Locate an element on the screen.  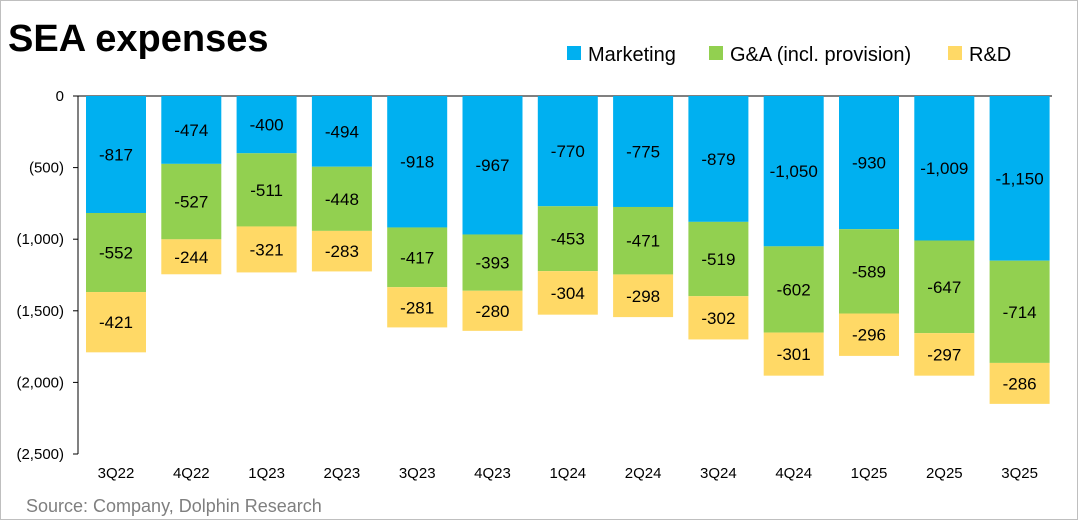
x-tick-label: 1Q23 is located at coordinates (266, 473).